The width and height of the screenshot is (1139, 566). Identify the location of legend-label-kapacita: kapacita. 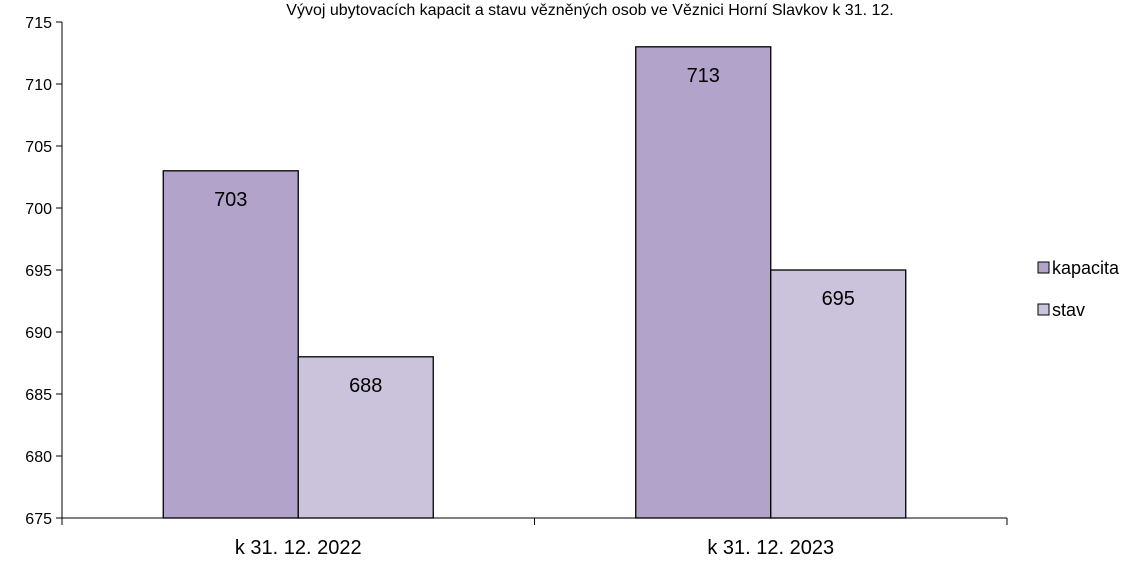
(1086, 268).